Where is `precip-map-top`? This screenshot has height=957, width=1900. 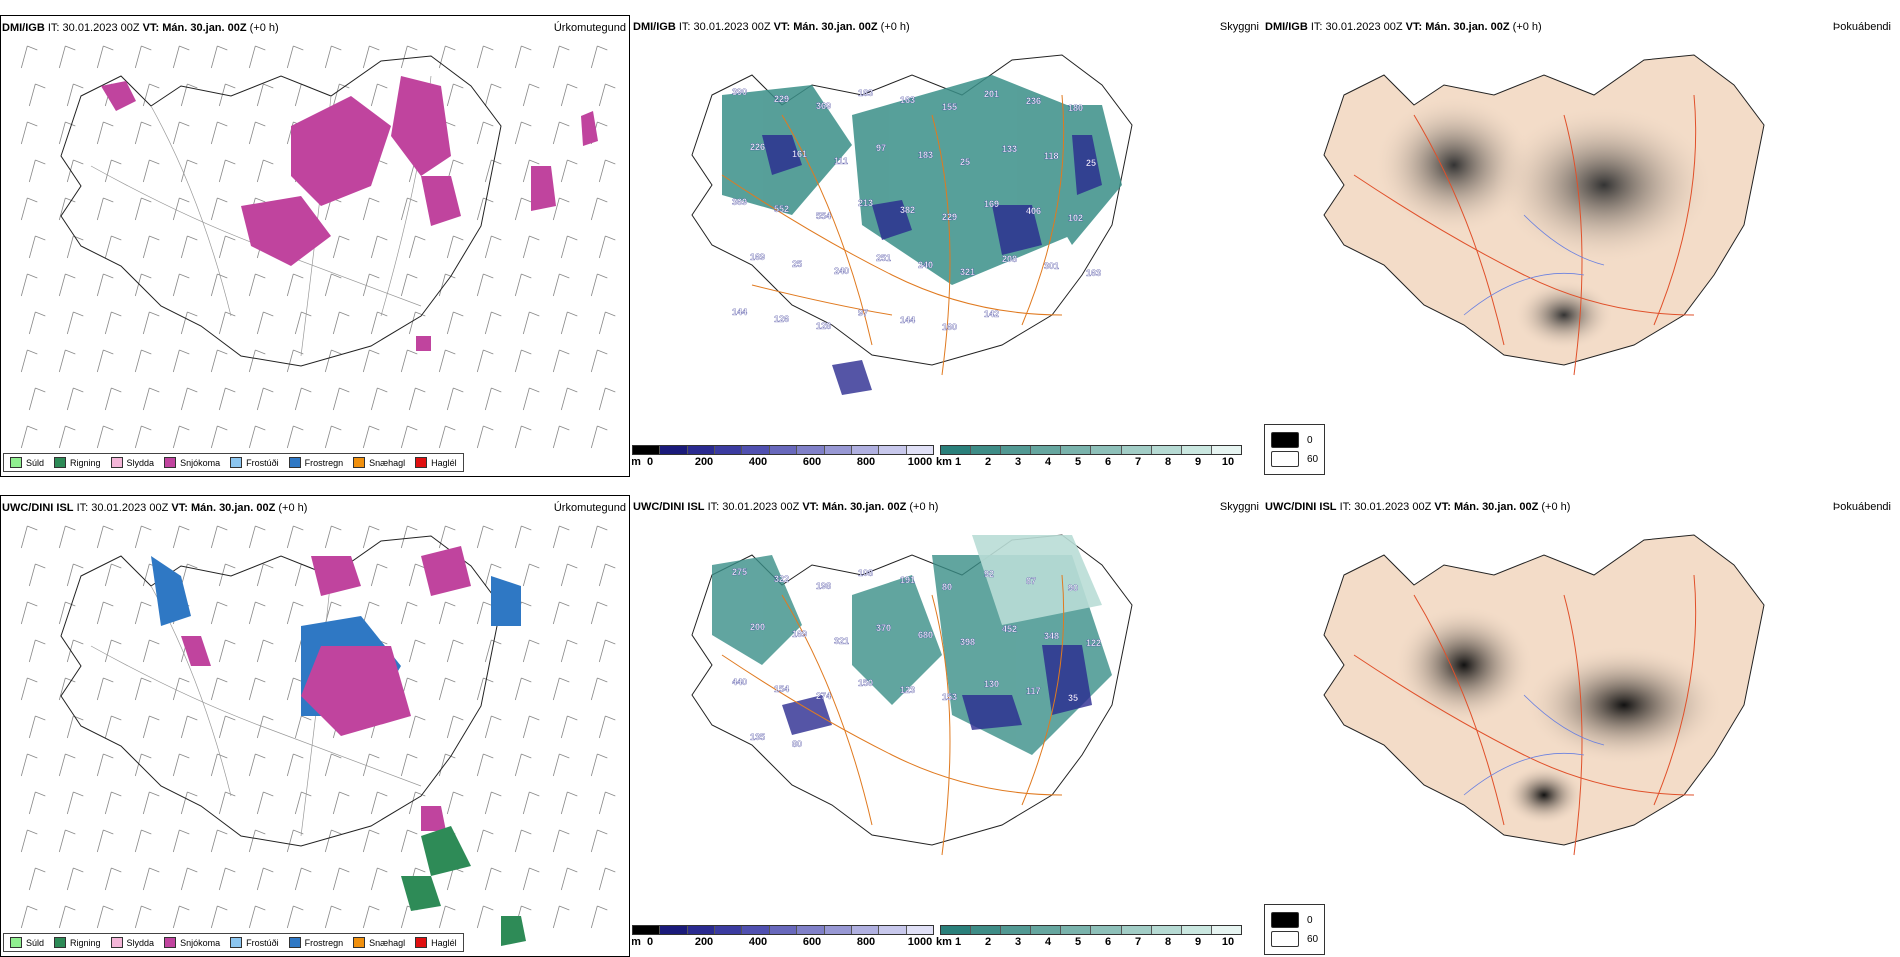 precip-map-top is located at coordinates (318, 247).